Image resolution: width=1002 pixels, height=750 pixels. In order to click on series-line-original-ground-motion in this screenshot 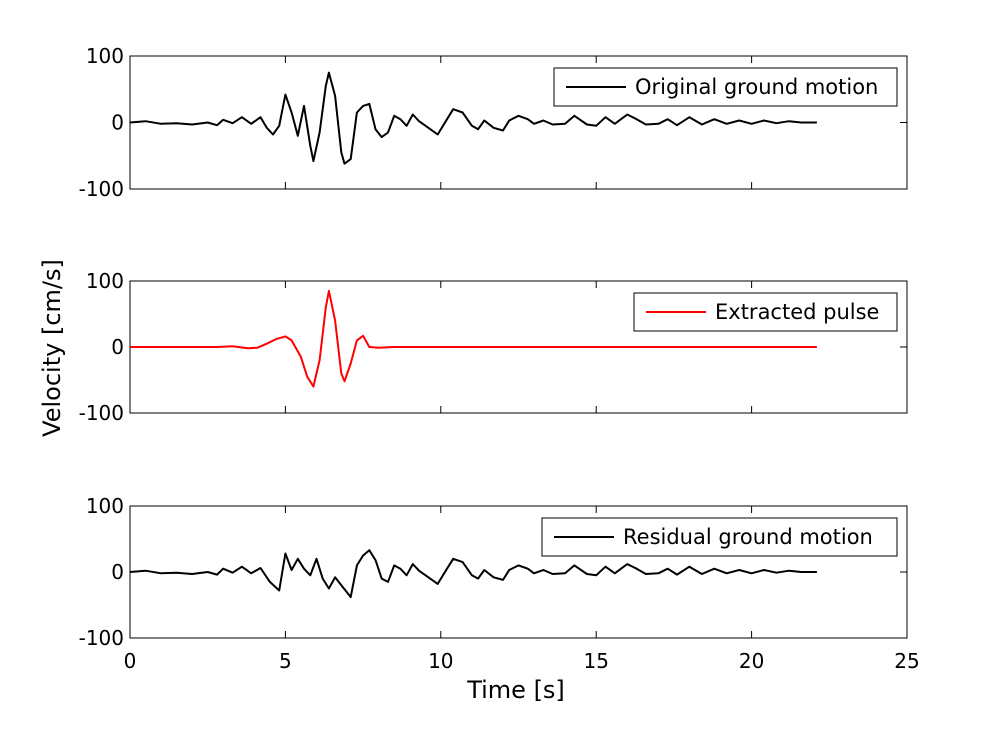, I will do `click(473, 118)`.